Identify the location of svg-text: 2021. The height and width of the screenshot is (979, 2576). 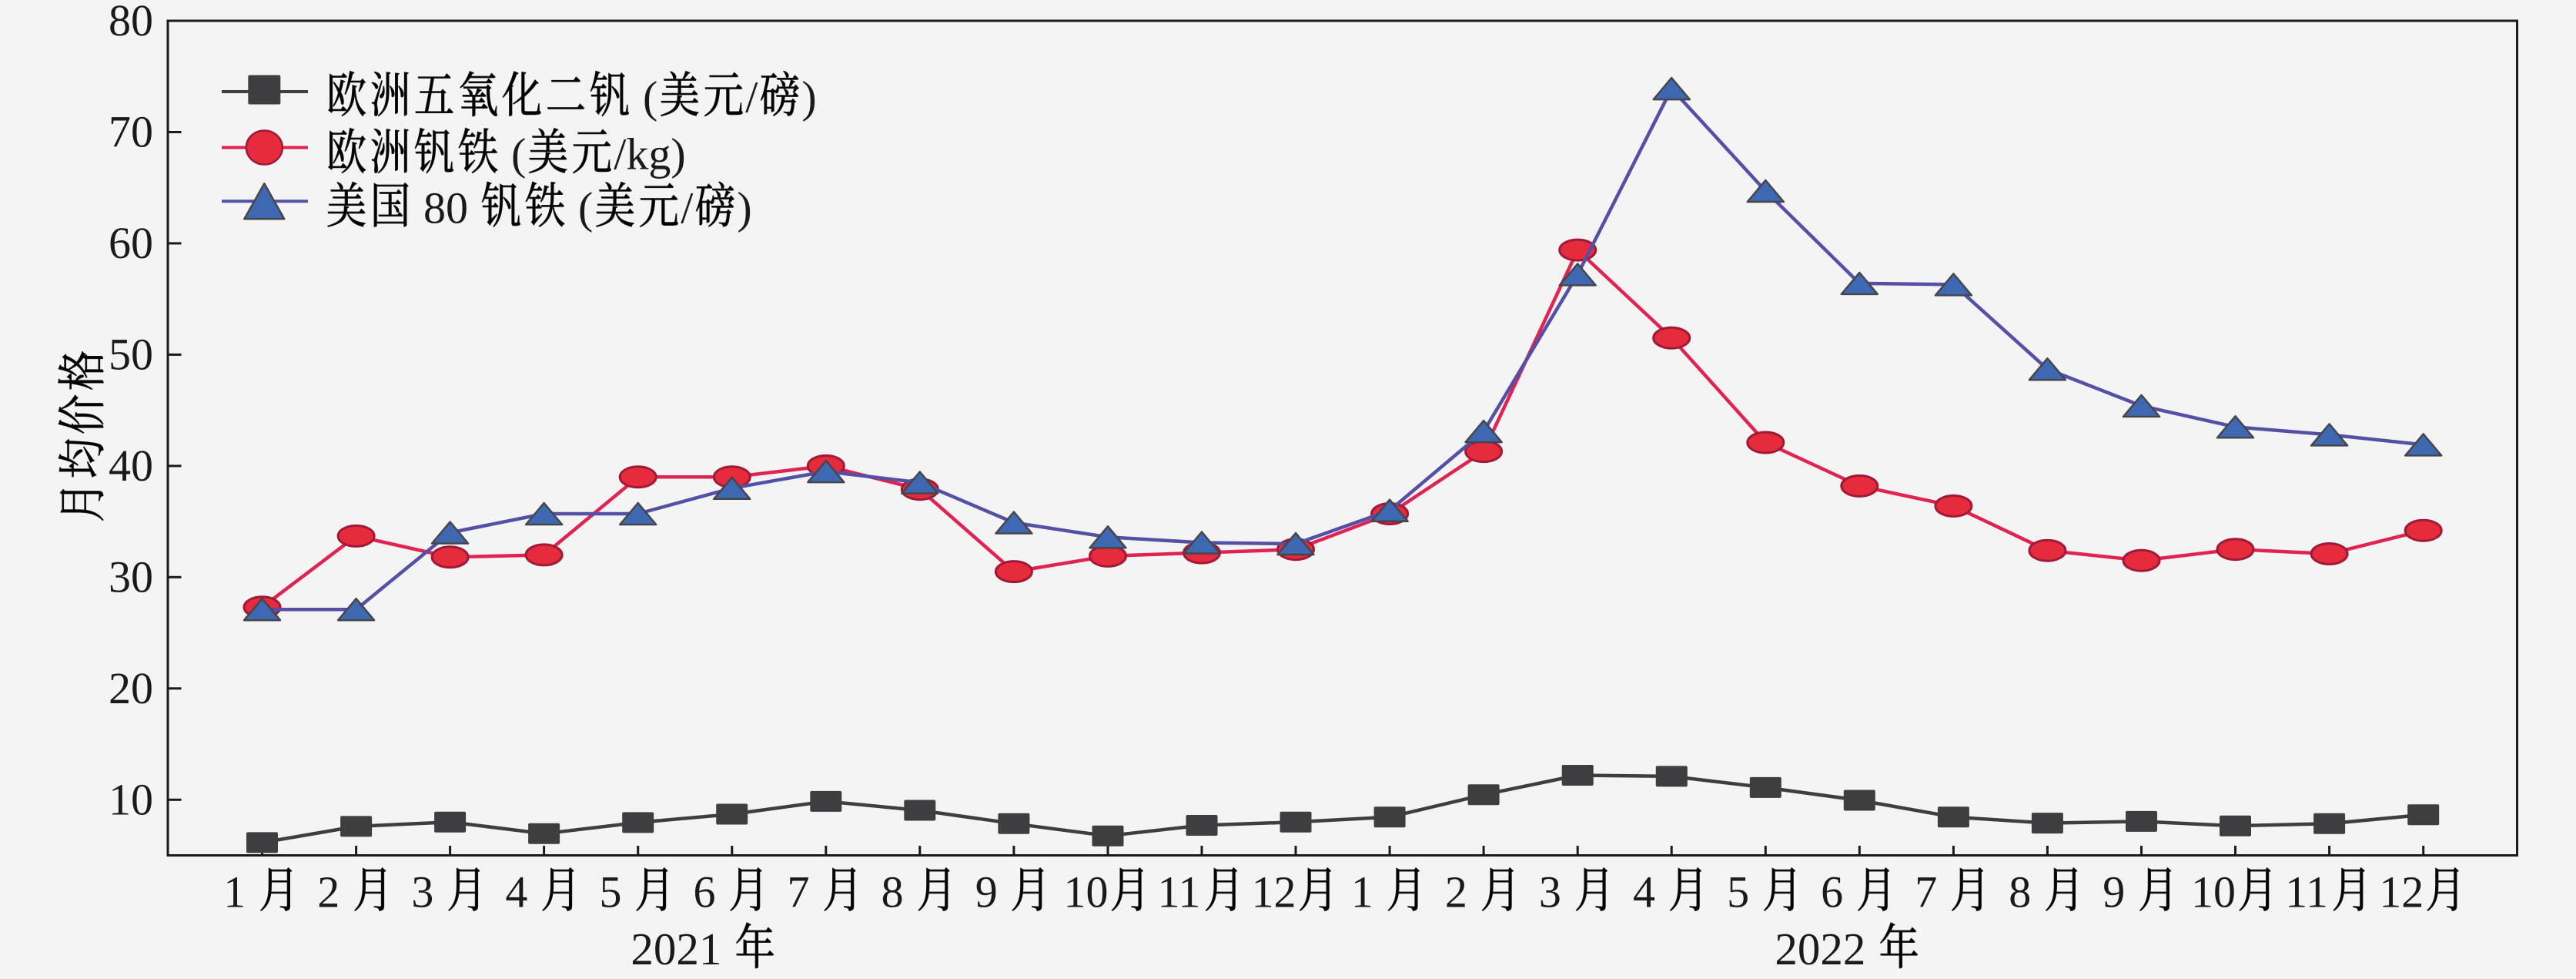
(682, 949).